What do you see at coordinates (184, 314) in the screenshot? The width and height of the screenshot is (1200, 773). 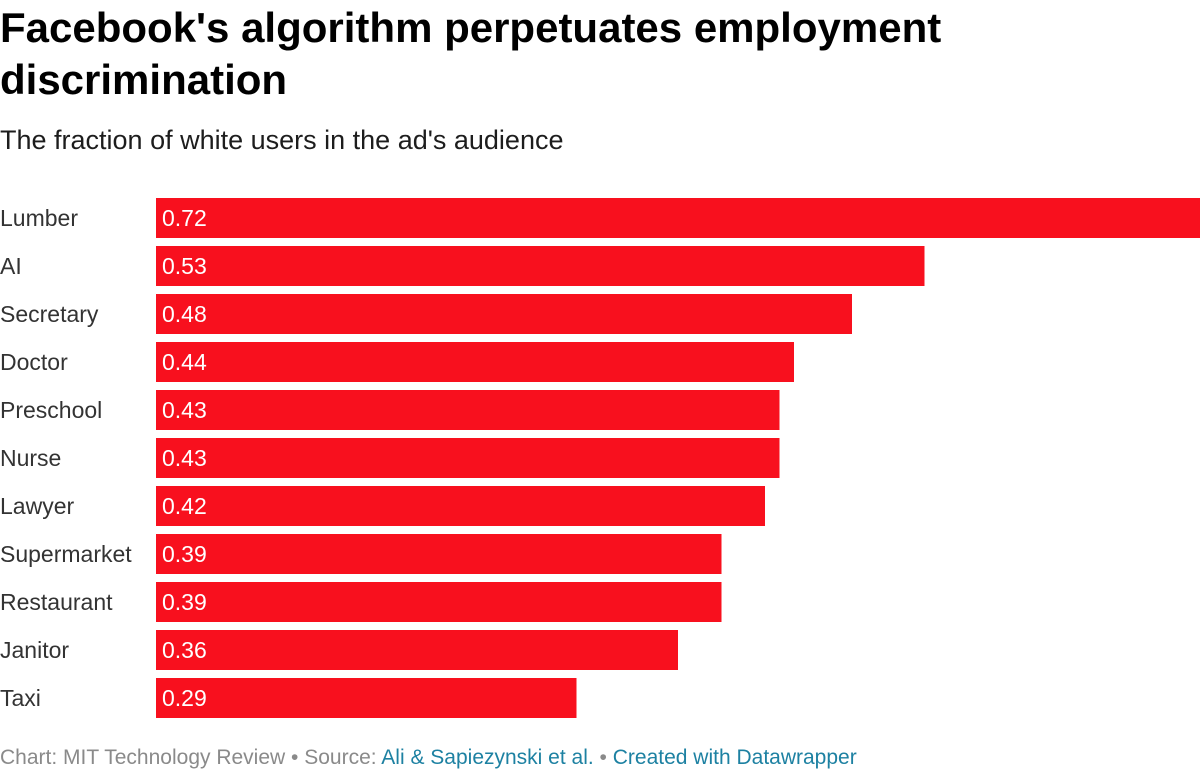 I see `value-label: 0.48` at bounding box center [184, 314].